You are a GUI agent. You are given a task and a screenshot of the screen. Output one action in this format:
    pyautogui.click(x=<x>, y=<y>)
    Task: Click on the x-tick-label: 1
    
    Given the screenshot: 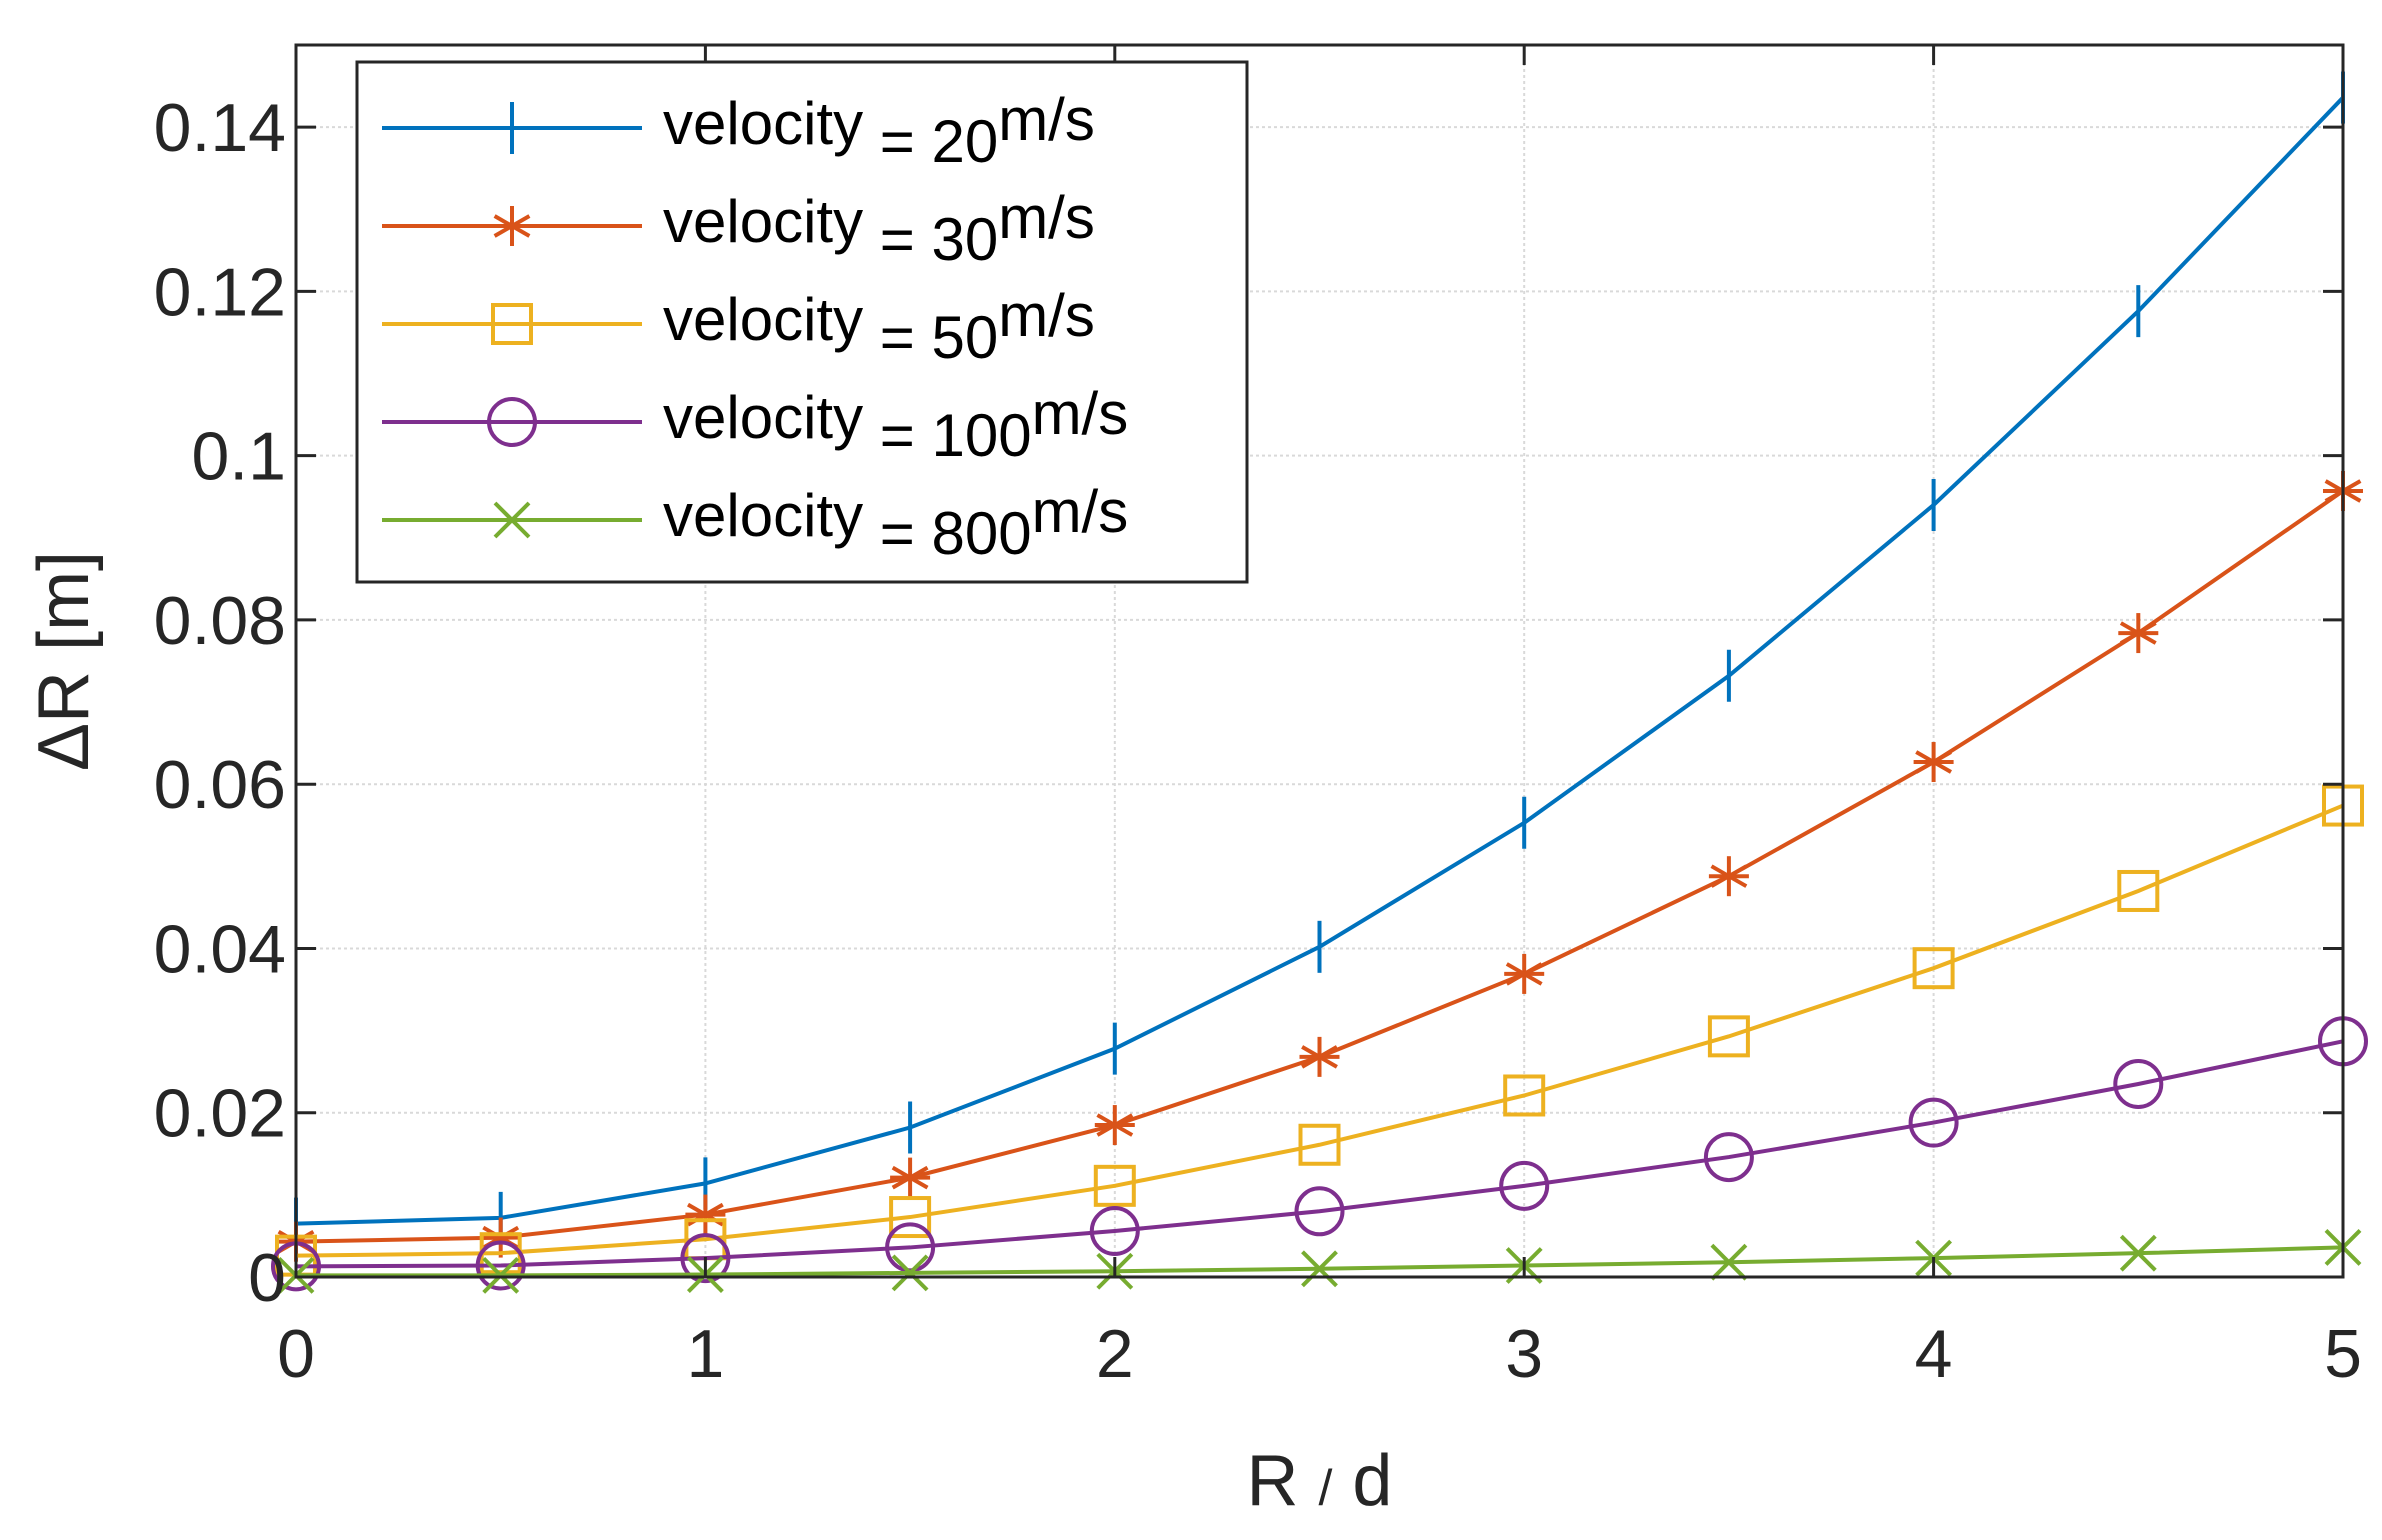 What is the action you would take?
    pyautogui.click(x=705, y=1354)
    